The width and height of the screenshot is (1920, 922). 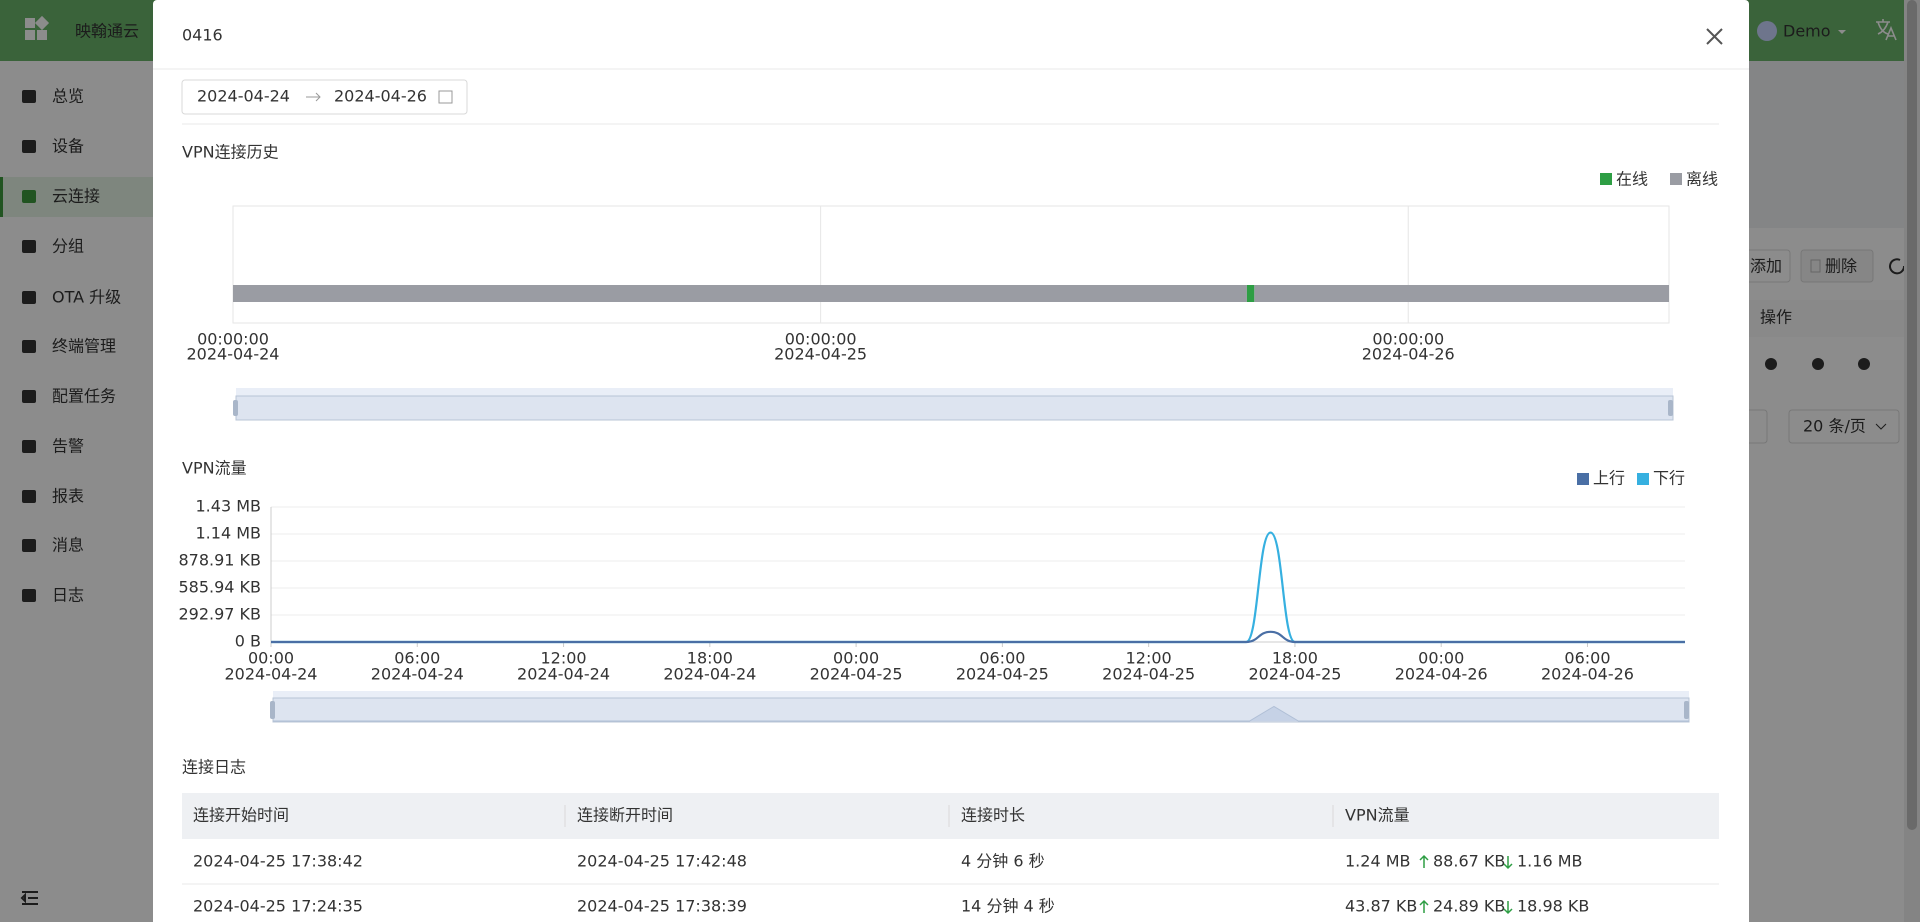 What do you see at coordinates (1553, 906) in the screenshot?
I see `table-cell-down: 18.98 KB` at bounding box center [1553, 906].